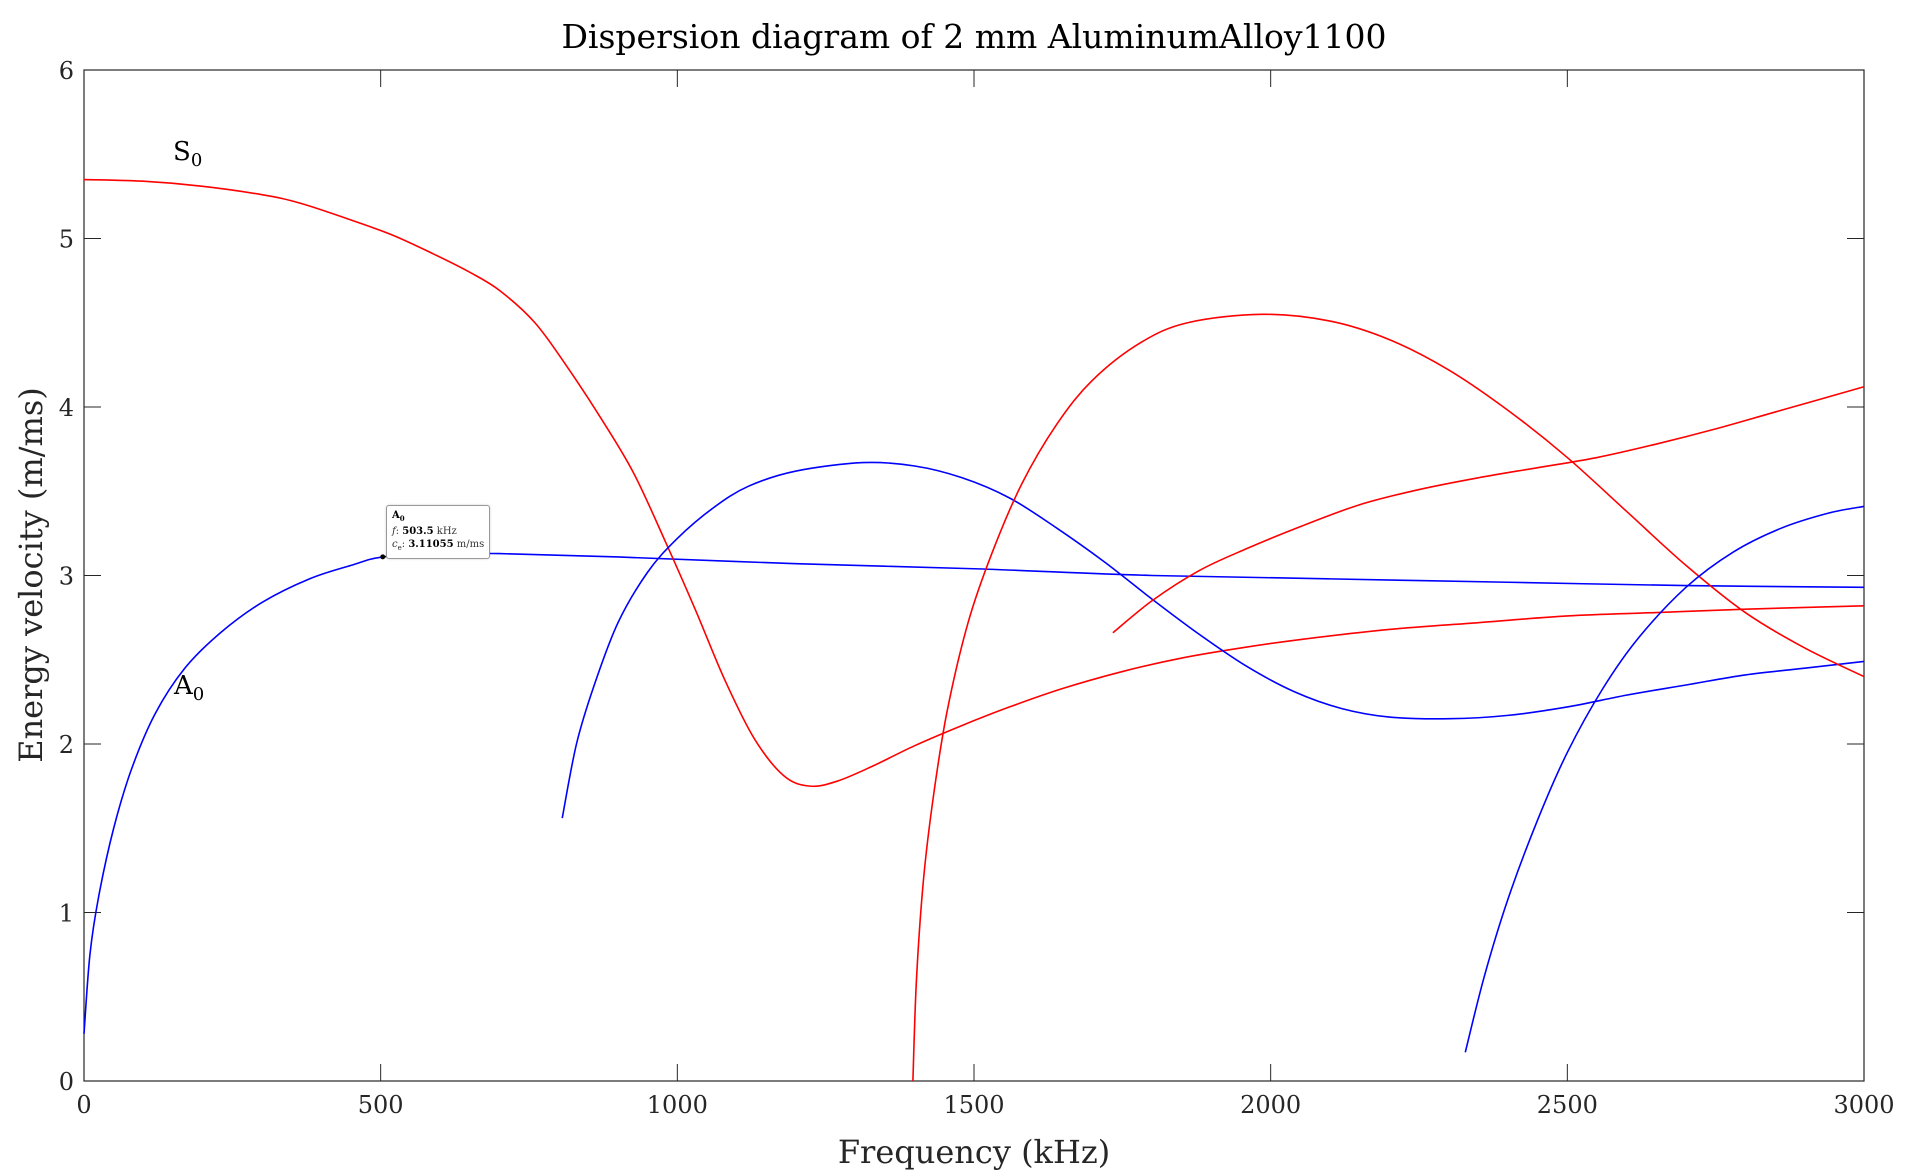 This screenshot has width=1920, height=1173. Describe the element at coordinates (381, 1105) in the screenshot. I see `x-tick-label: 500` at that location.